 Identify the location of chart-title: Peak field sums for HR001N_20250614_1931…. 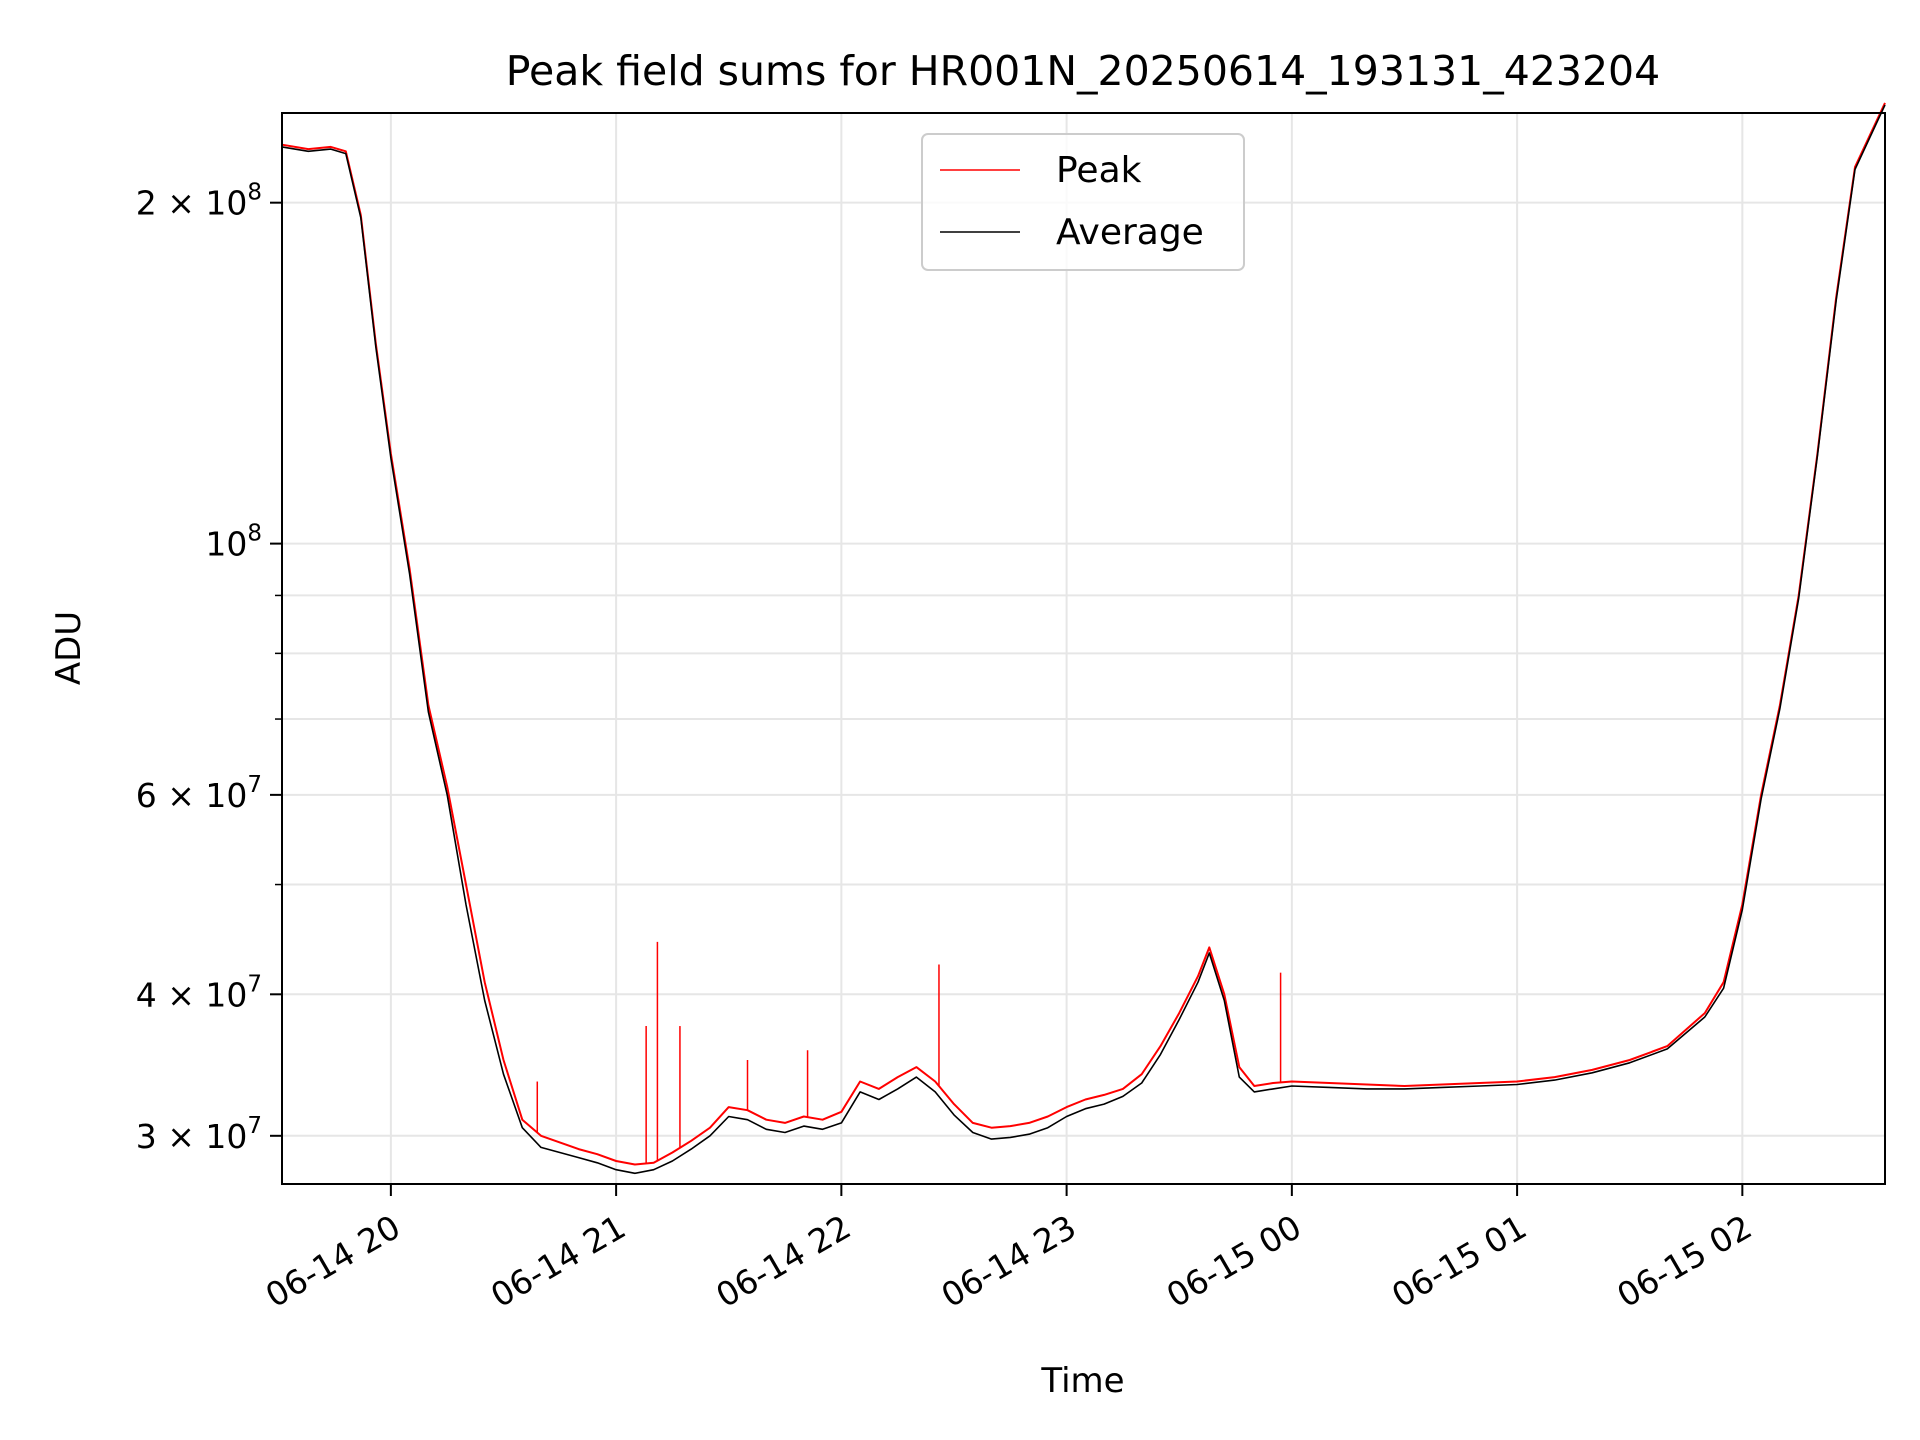
(1083, 71).